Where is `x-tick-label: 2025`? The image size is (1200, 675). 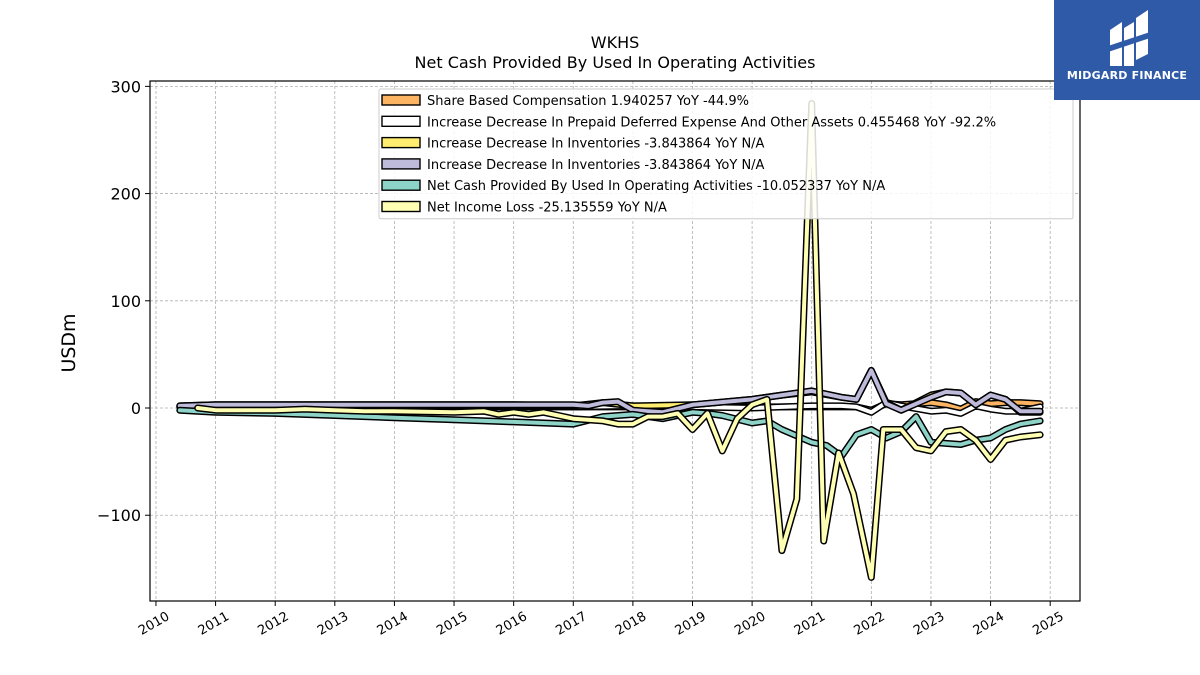 x-tick-label: 2025 is located at coordinates (1048, 624).